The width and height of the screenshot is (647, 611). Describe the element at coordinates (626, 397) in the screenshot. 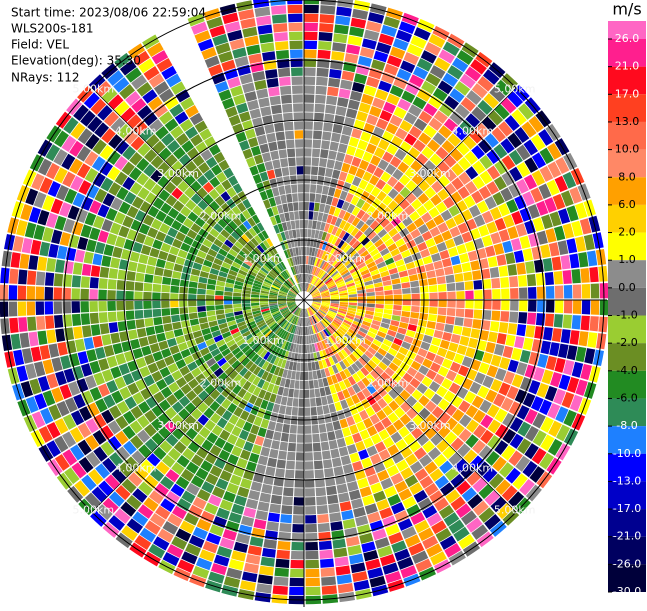

I see `colorbar-label: -6.0` at that location.